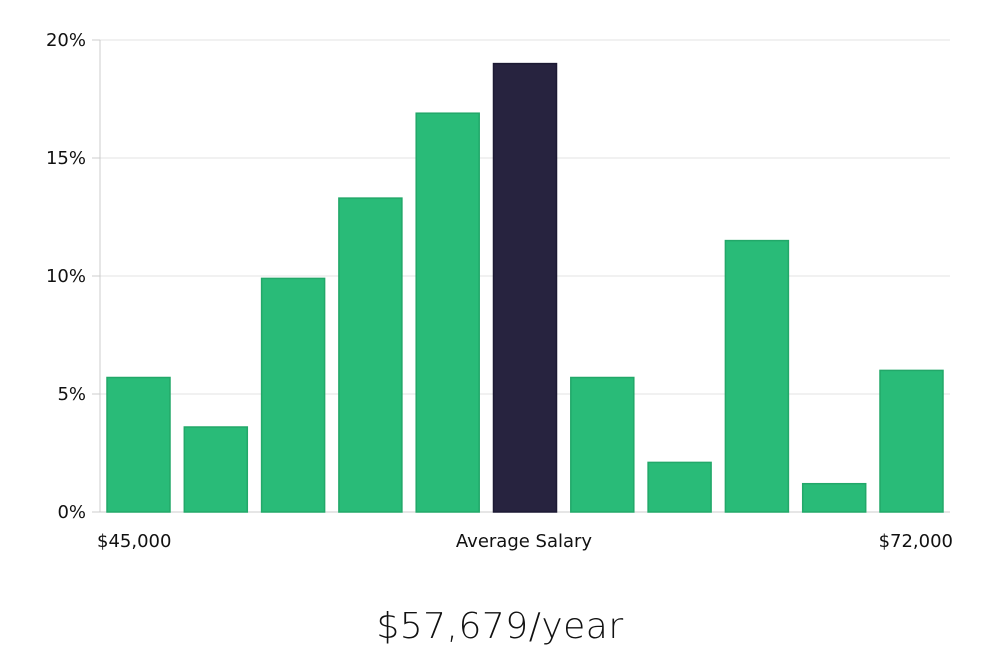 This screenshot has width=1000, height=660. What do you see at coordinates (524, 541) in the screenshot?
I see `x-axis-title: Average Salary` at bounding box center [524, 541].